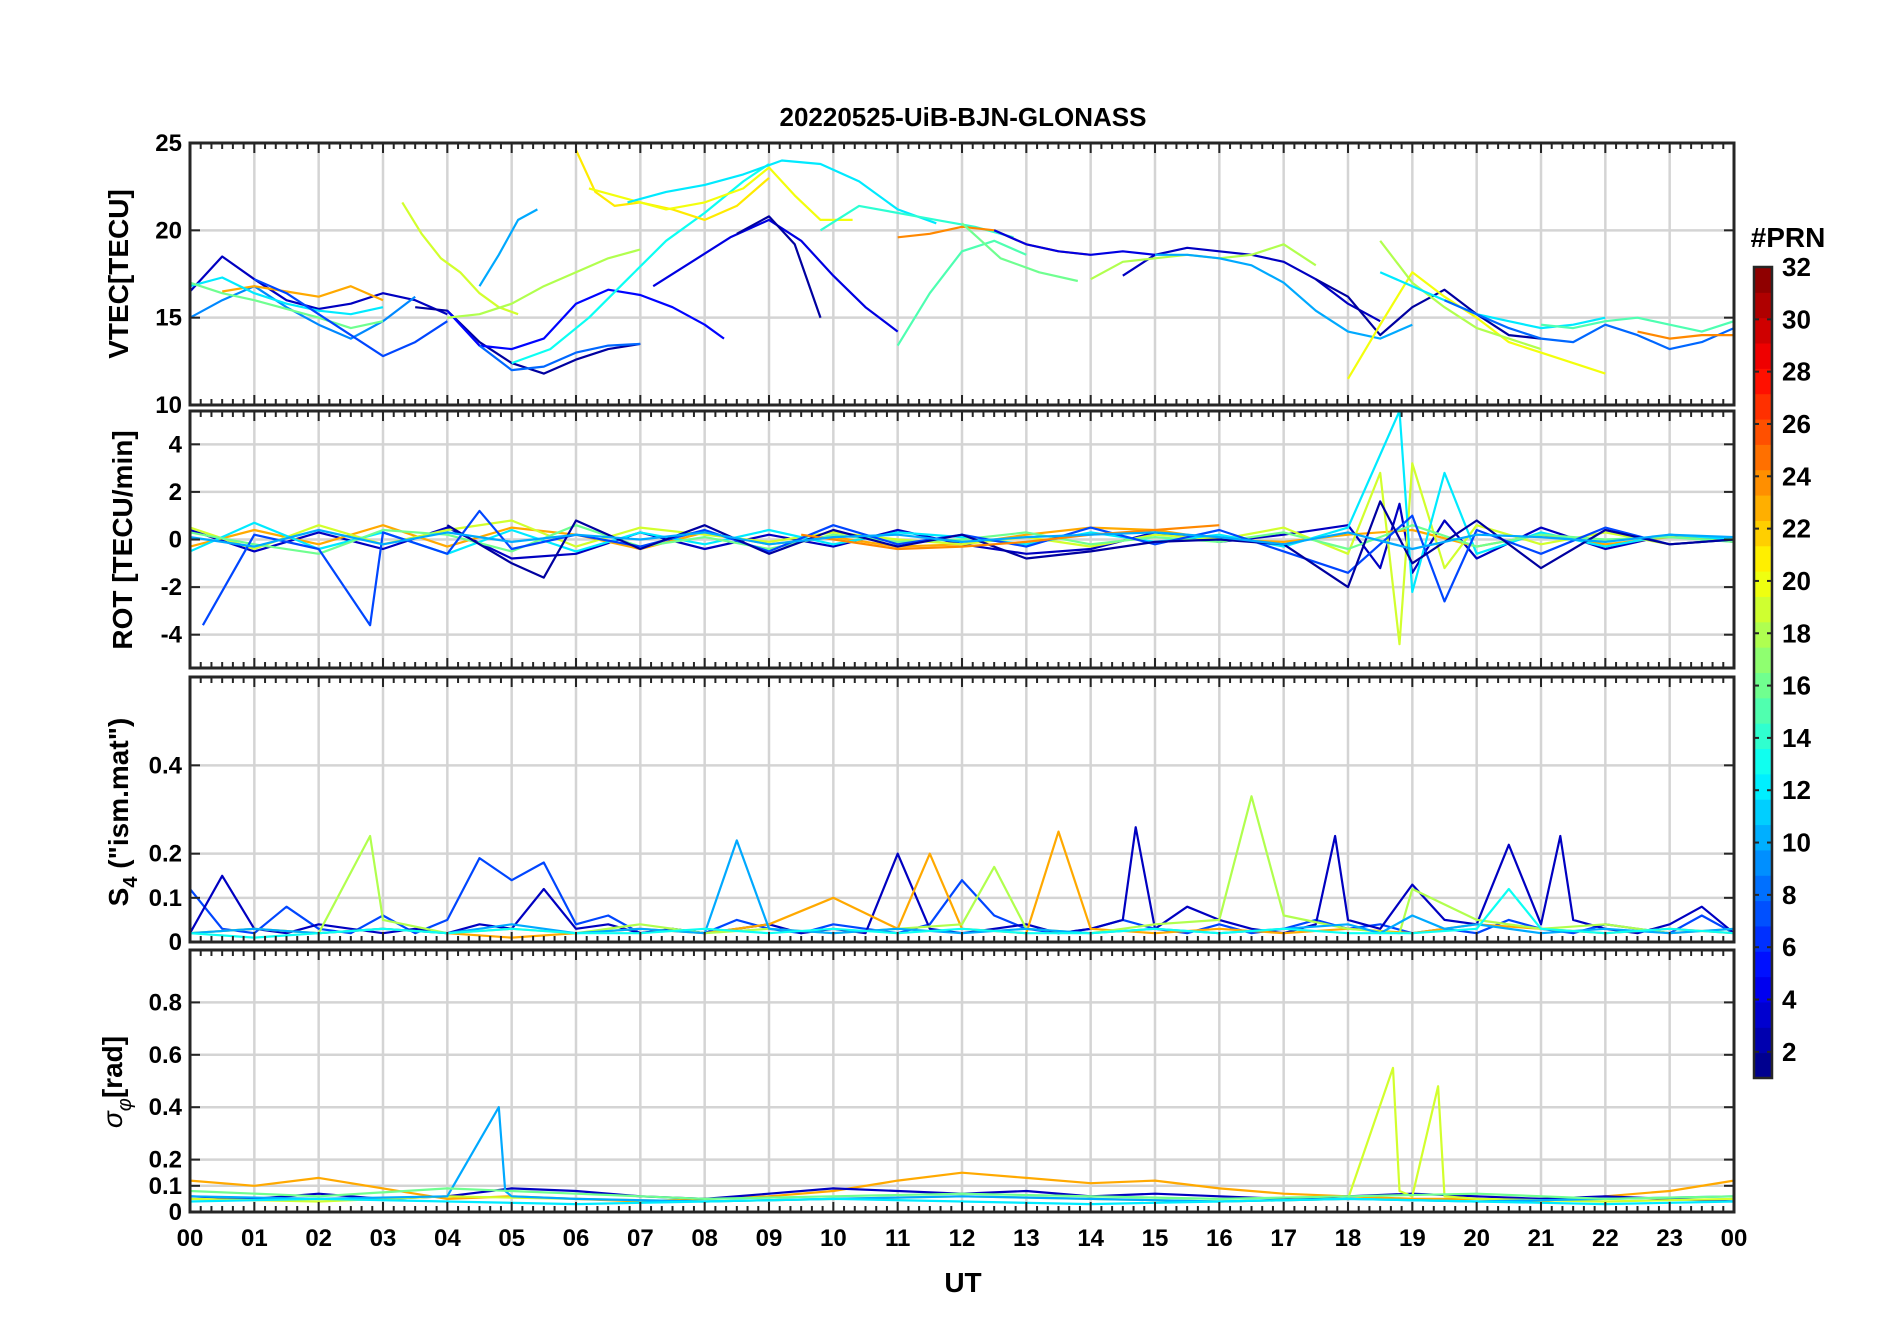 Image resolution: width=1902 pixels, height=1330 pixels. Describe the element at coordinates (1796, 686) in the screenshot. I see `colorbar-tick-label: 16` at that location.